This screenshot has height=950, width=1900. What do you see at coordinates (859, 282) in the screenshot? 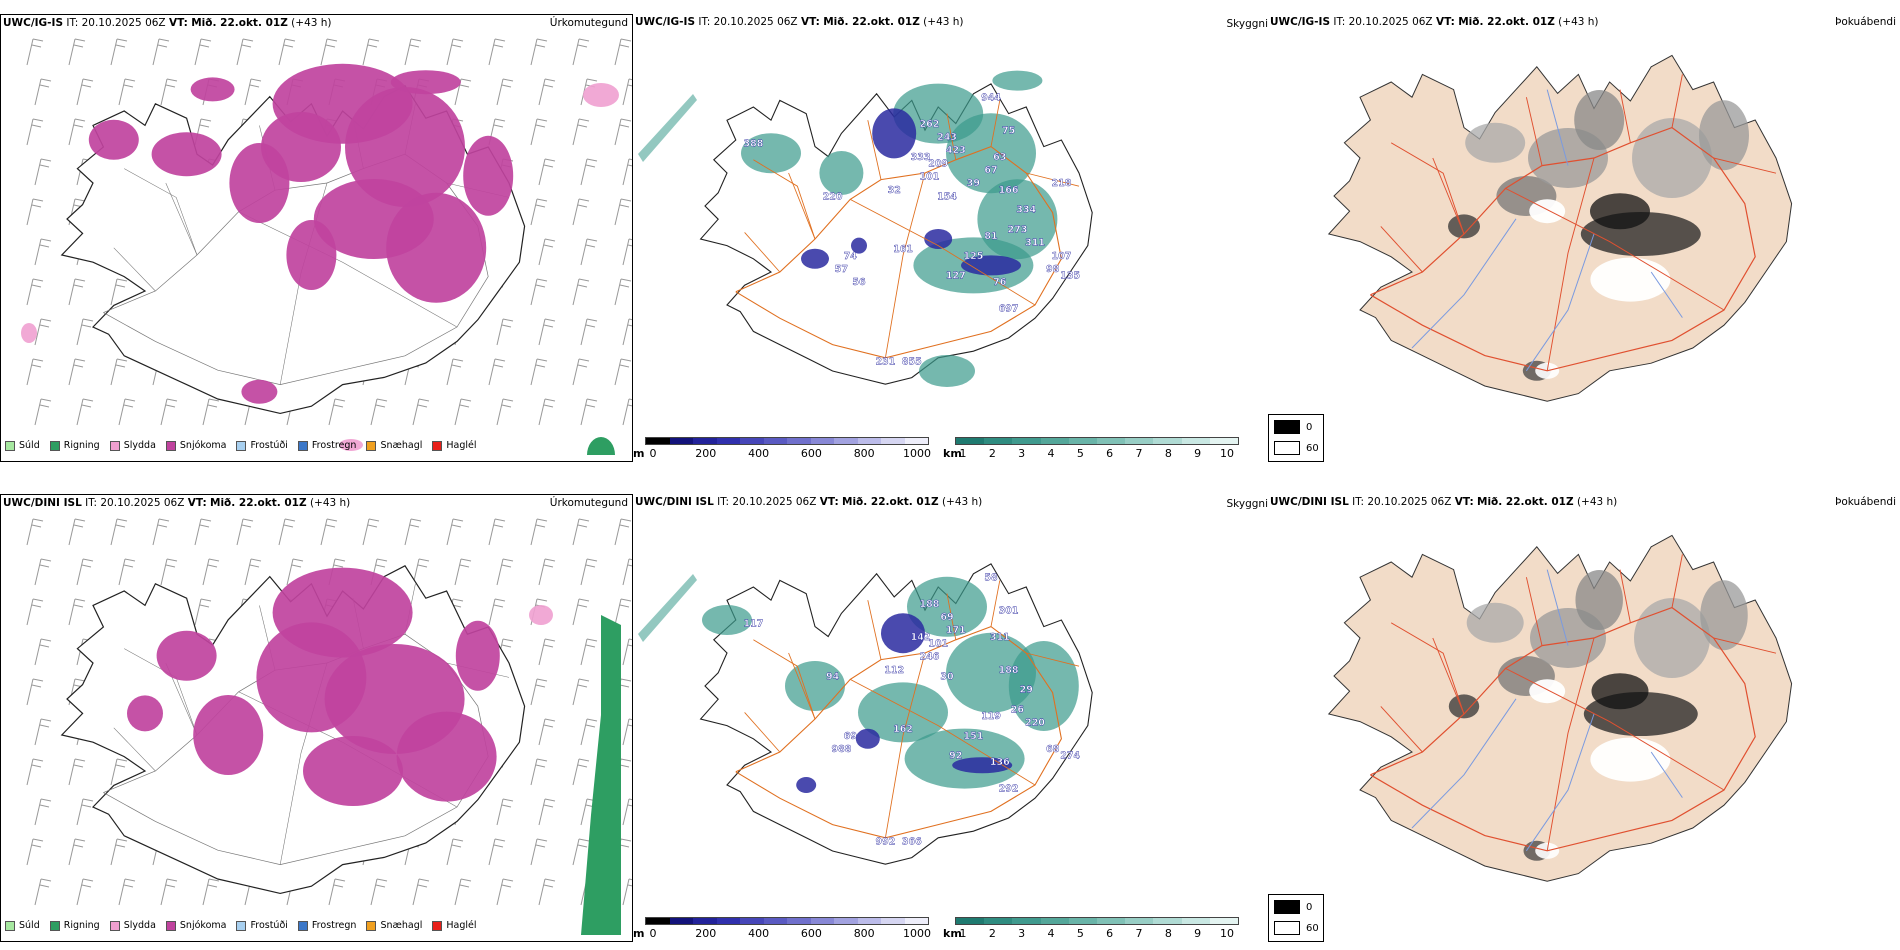
I see `cloud-base-label: 56` at bounding box center [859, 282].